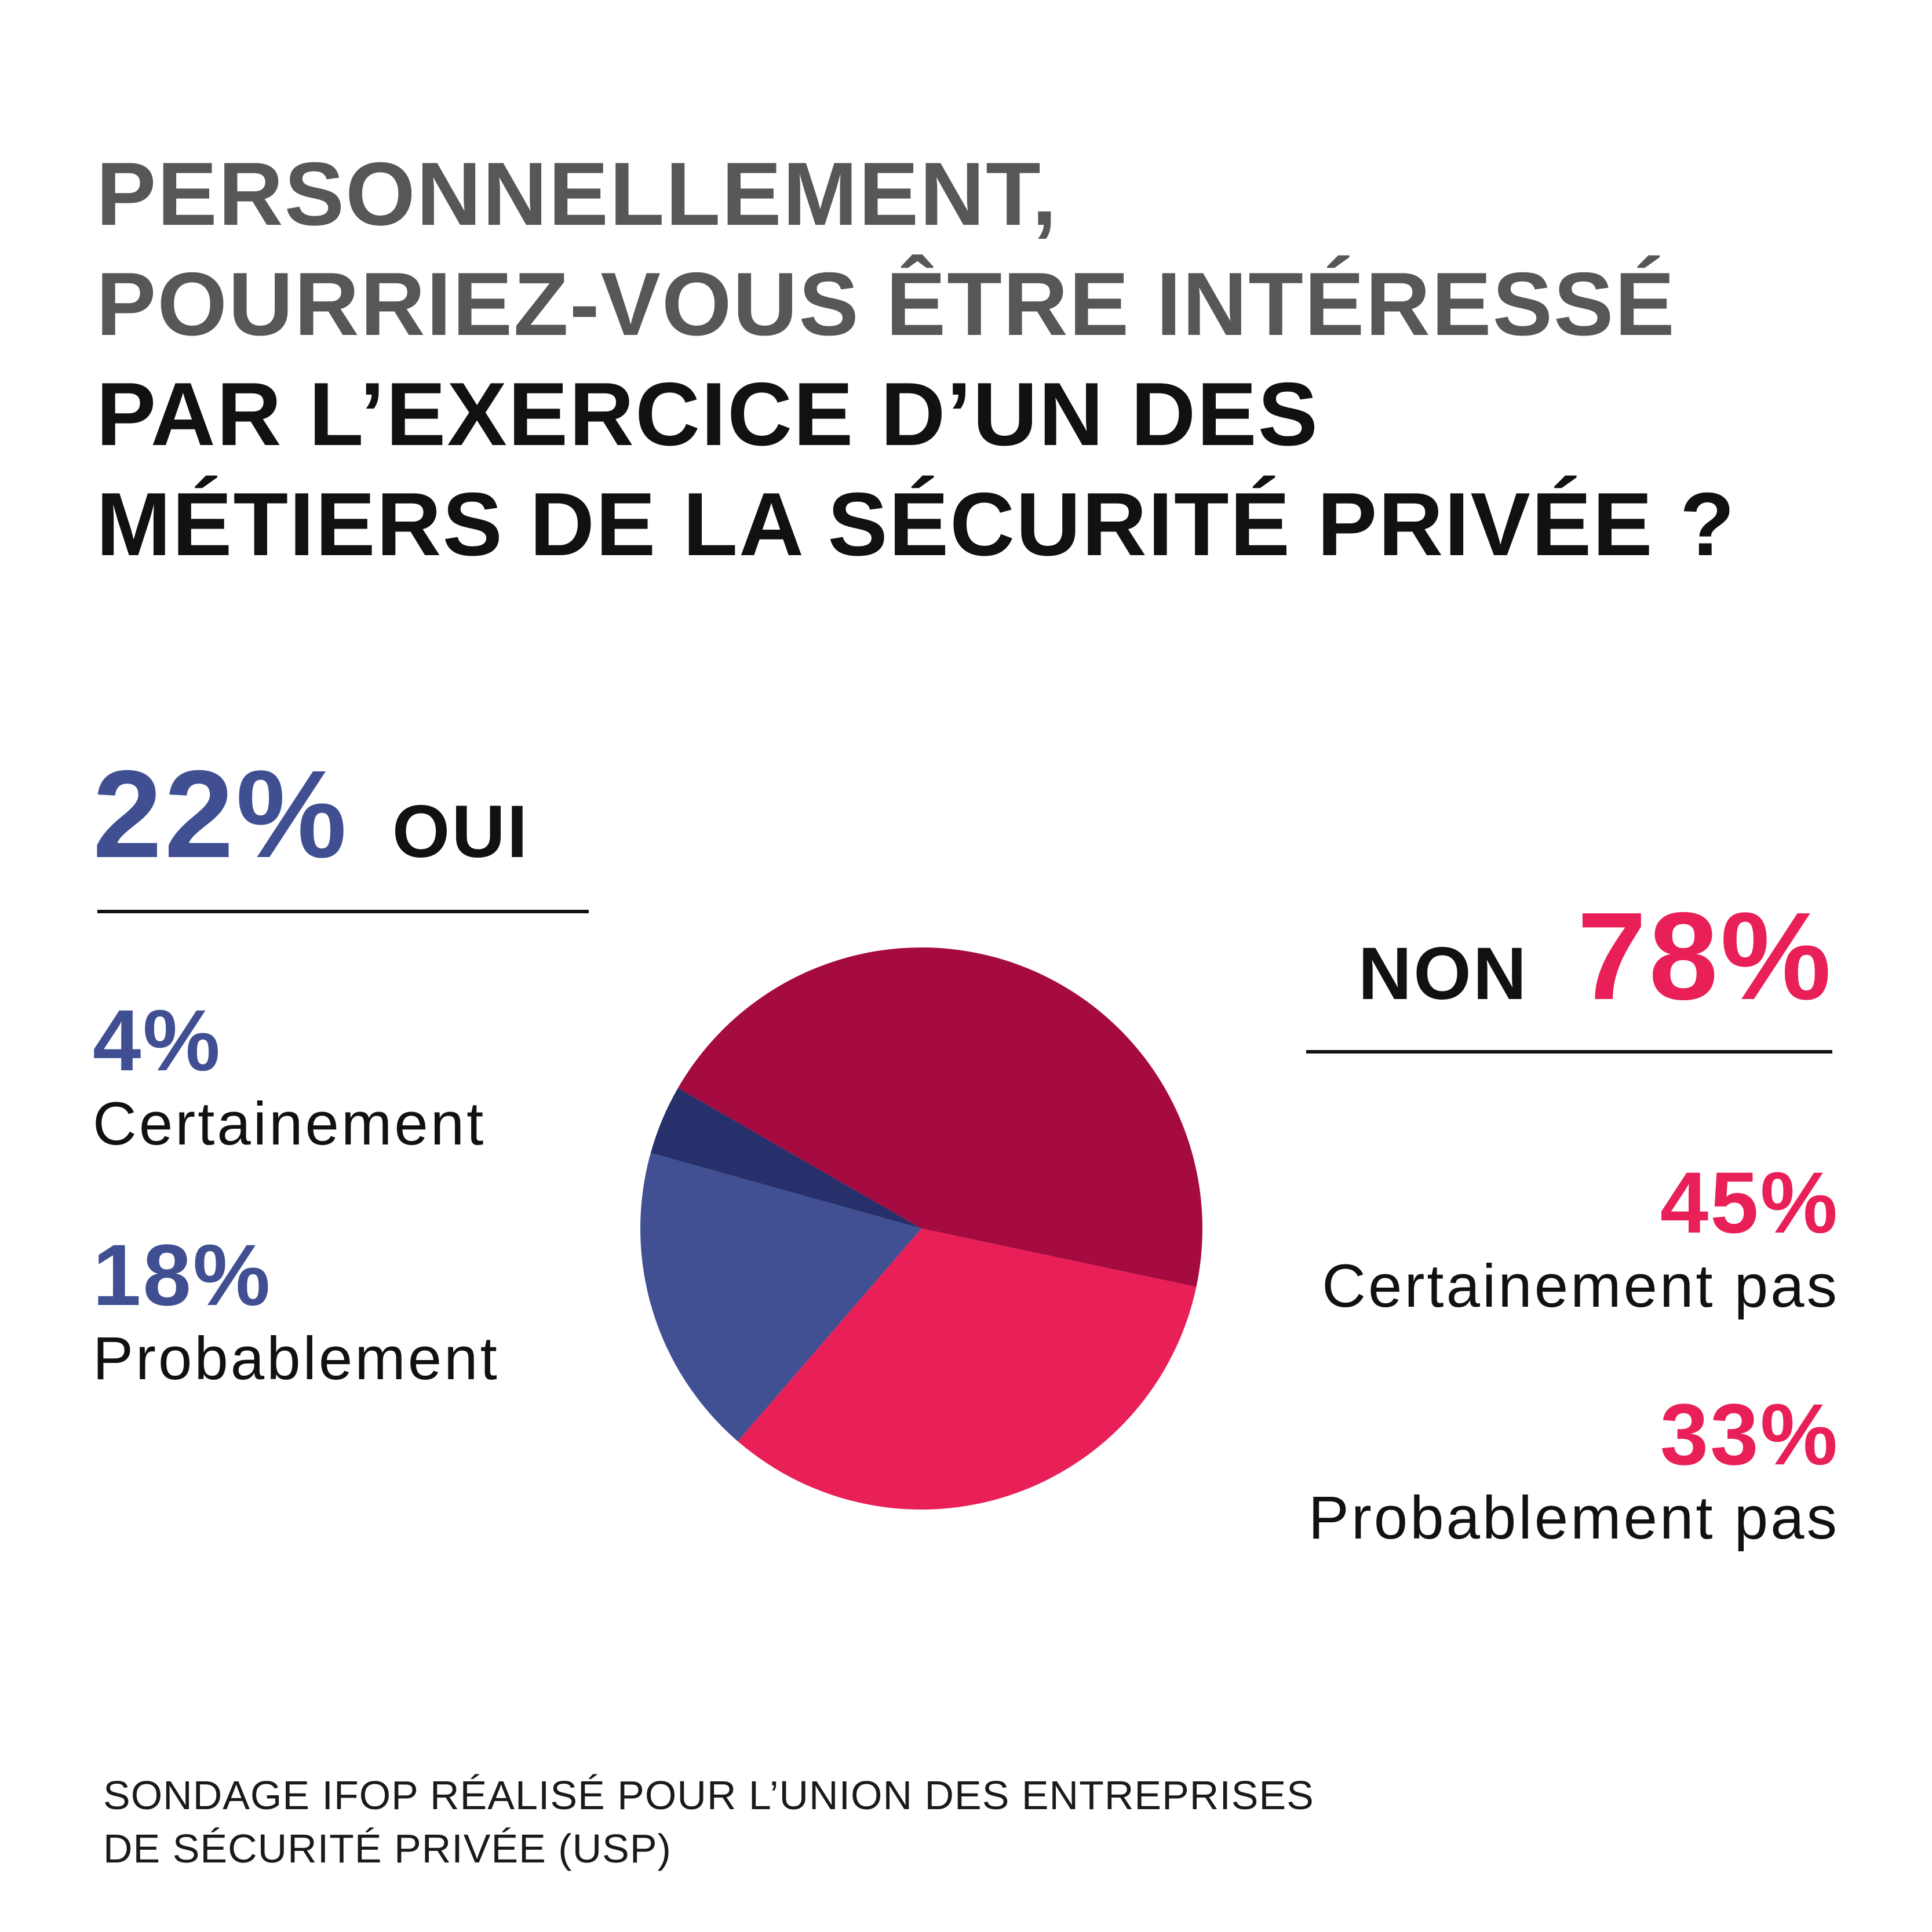  Describe the element at coordinates (221, 814) in the screenshot. I see `oui-total-percent: 22%` at that location.